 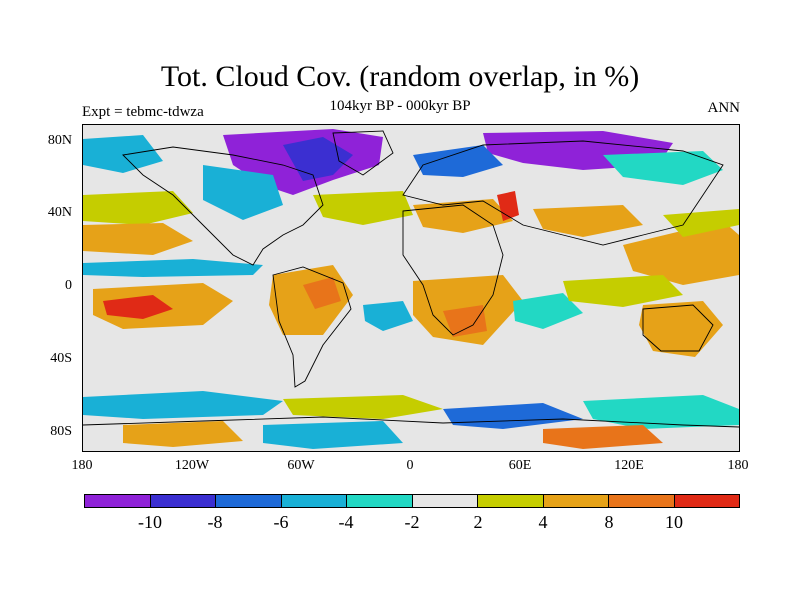 What do you see at coordinates (138, 239) in the screenshot?
I see `anomaly-region-north-pacific-orange` at bounding box center [138, 239].